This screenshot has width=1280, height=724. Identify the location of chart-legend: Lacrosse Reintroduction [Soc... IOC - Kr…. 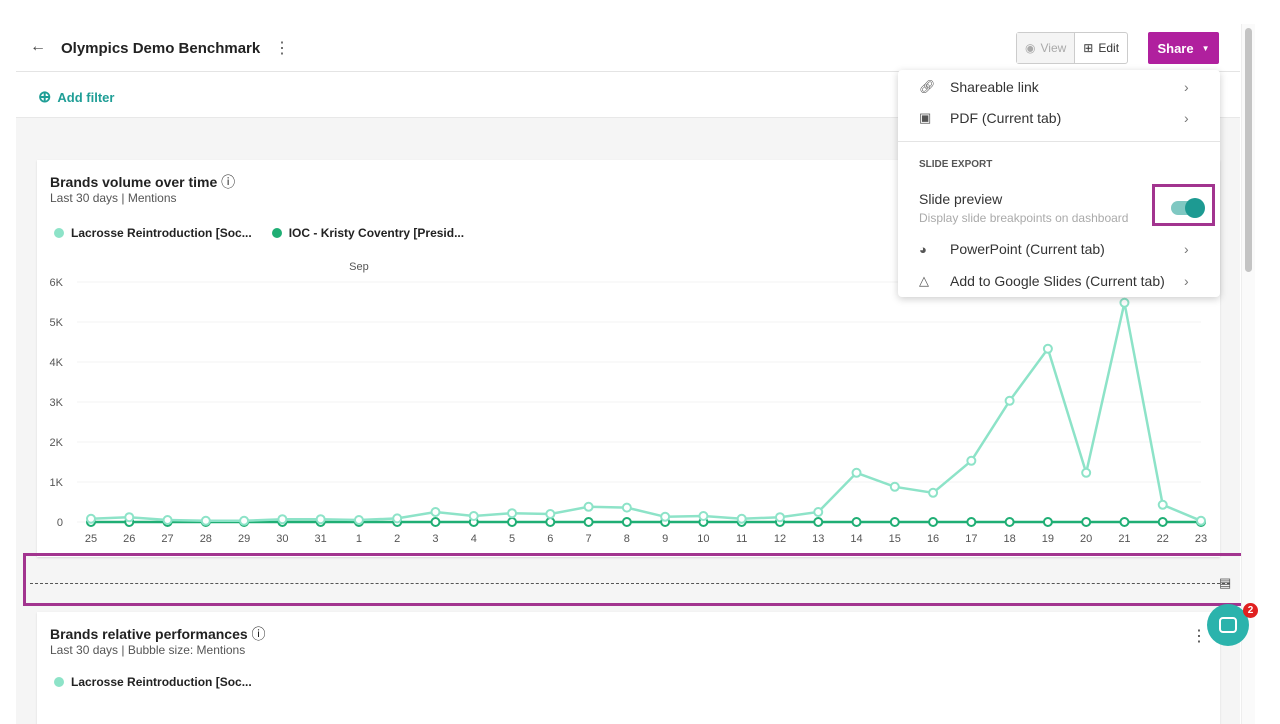
(259, 233).